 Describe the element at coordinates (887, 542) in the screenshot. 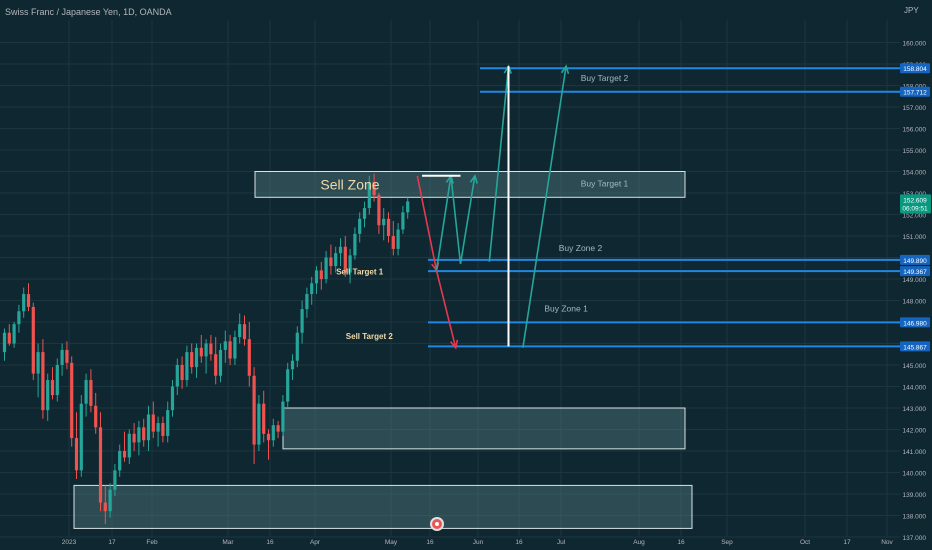

I see `time-tick-label: Nov` at that location.